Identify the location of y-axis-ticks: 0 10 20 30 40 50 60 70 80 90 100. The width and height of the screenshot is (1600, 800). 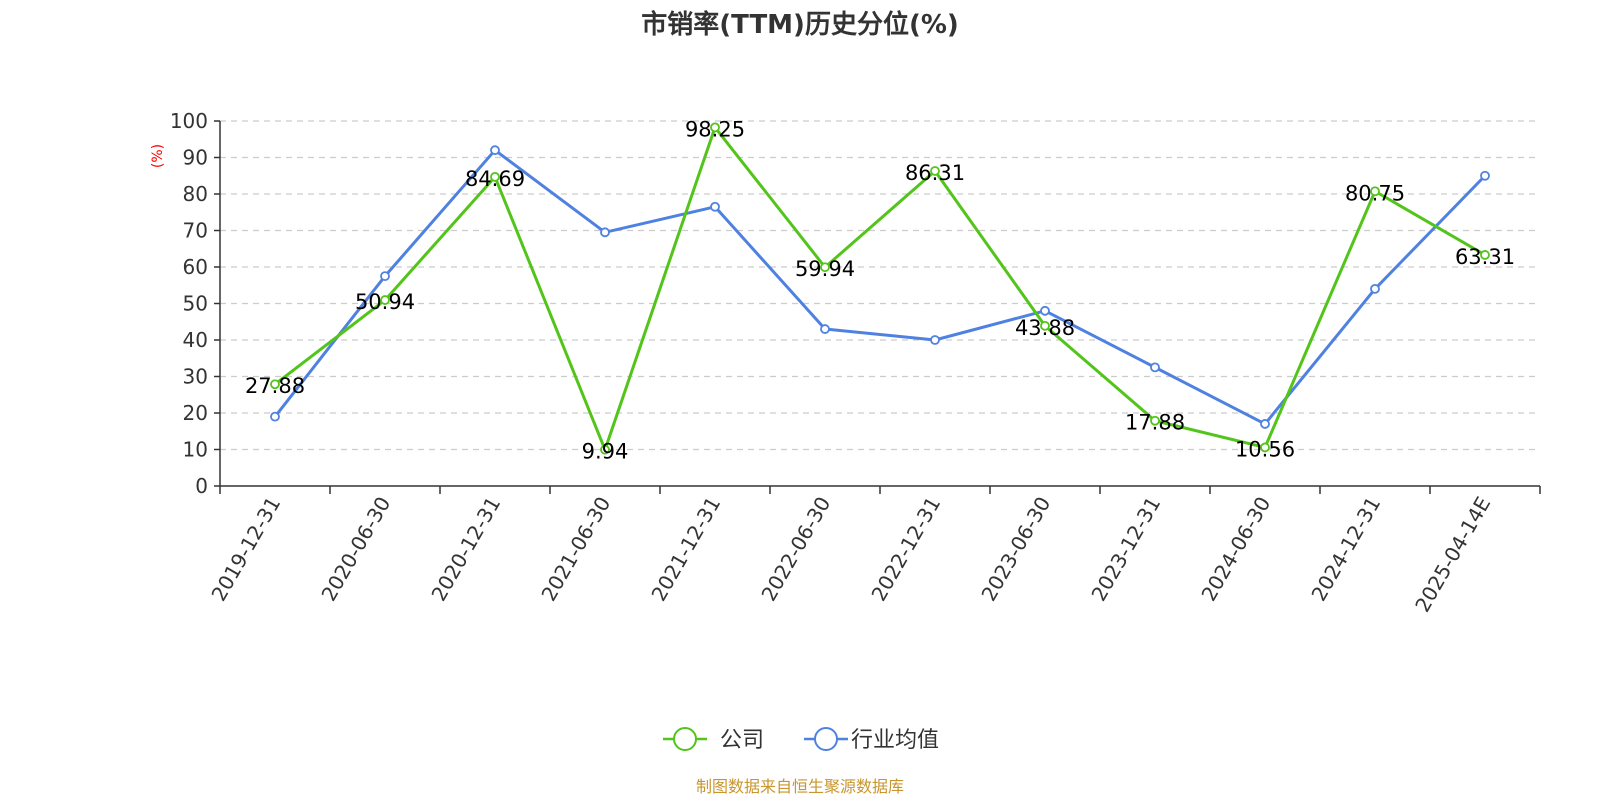
(195, 303).